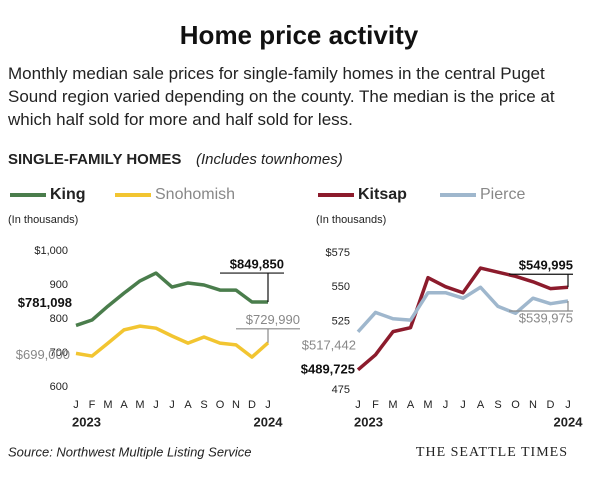  What do you see at coordinates (338, 253) in the screenshot?
I see `y-tick-label: $575` at bounding box center [338, 253].